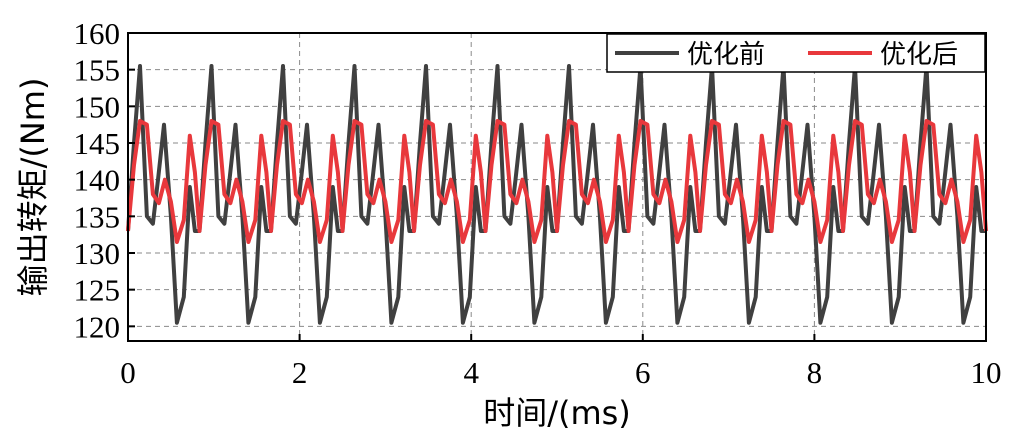  Describe the element at coordinates (726, 55) in the screenshot. I see `legend-label-before: 优化前` at that location.